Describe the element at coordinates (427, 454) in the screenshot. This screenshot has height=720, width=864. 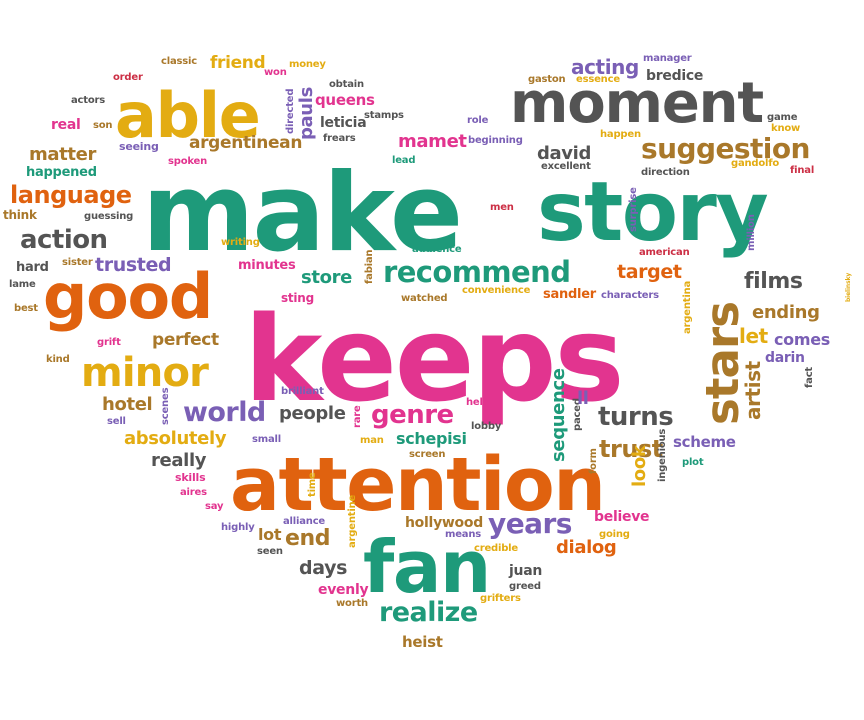
I see `cloud-word-screen: screen` at that location.